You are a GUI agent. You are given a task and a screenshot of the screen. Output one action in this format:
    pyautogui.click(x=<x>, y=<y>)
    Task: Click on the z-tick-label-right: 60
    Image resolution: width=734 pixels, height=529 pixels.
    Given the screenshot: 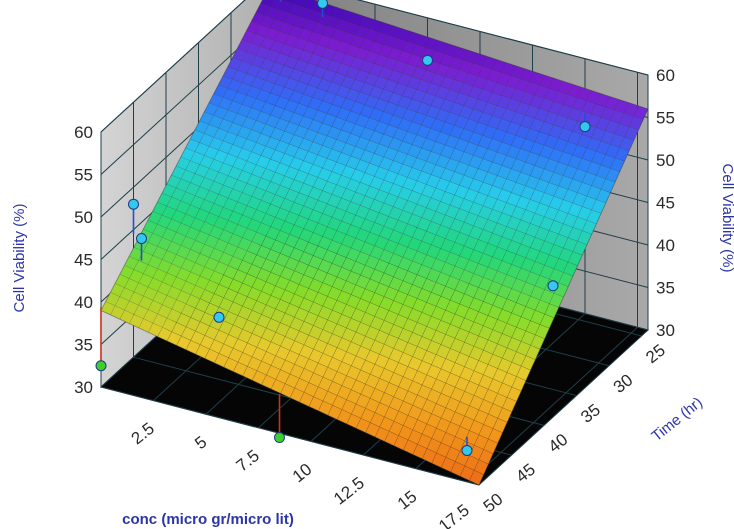 What is the action you would take?
    pyautogui.click(x=665, y=75)
    